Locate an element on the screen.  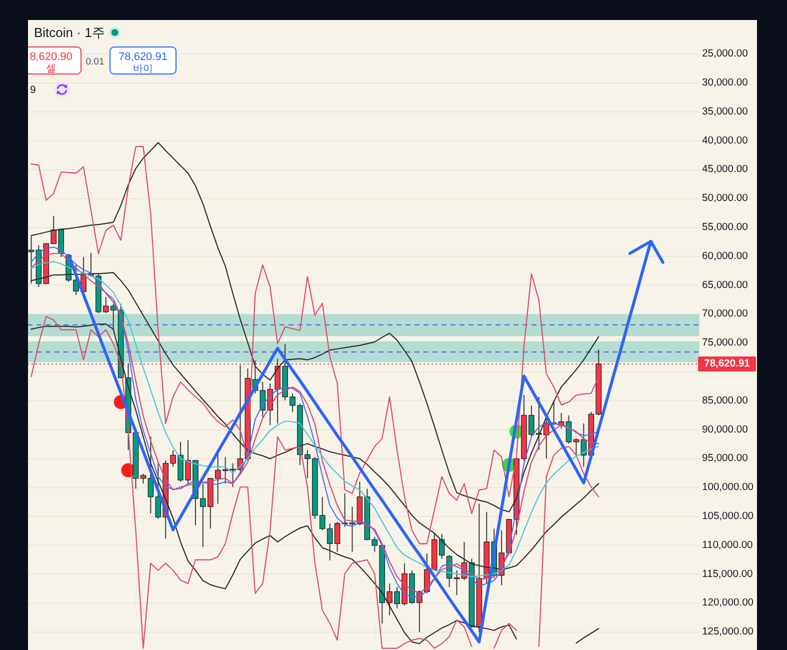
y-tick-label: 125,000.00 is located at coordinates (728, 632).